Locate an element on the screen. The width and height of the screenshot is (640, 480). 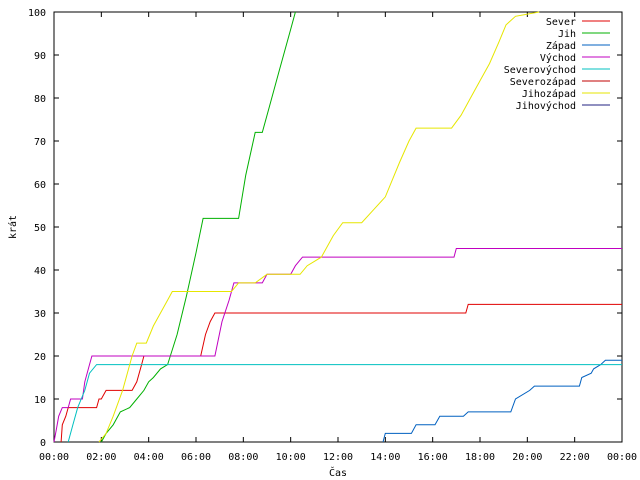
x-tick-label: 08:00 is located at coordinates (243, 457).